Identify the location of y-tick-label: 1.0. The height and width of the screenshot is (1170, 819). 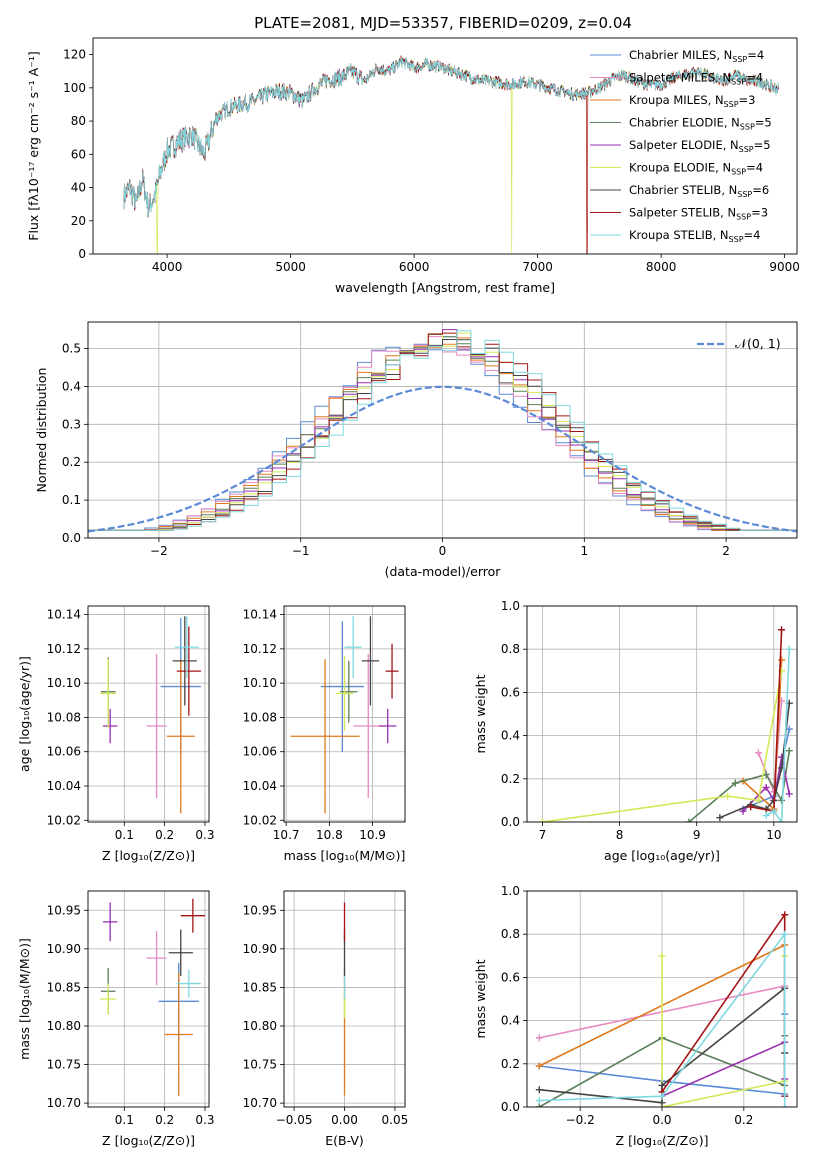
(510, 606).